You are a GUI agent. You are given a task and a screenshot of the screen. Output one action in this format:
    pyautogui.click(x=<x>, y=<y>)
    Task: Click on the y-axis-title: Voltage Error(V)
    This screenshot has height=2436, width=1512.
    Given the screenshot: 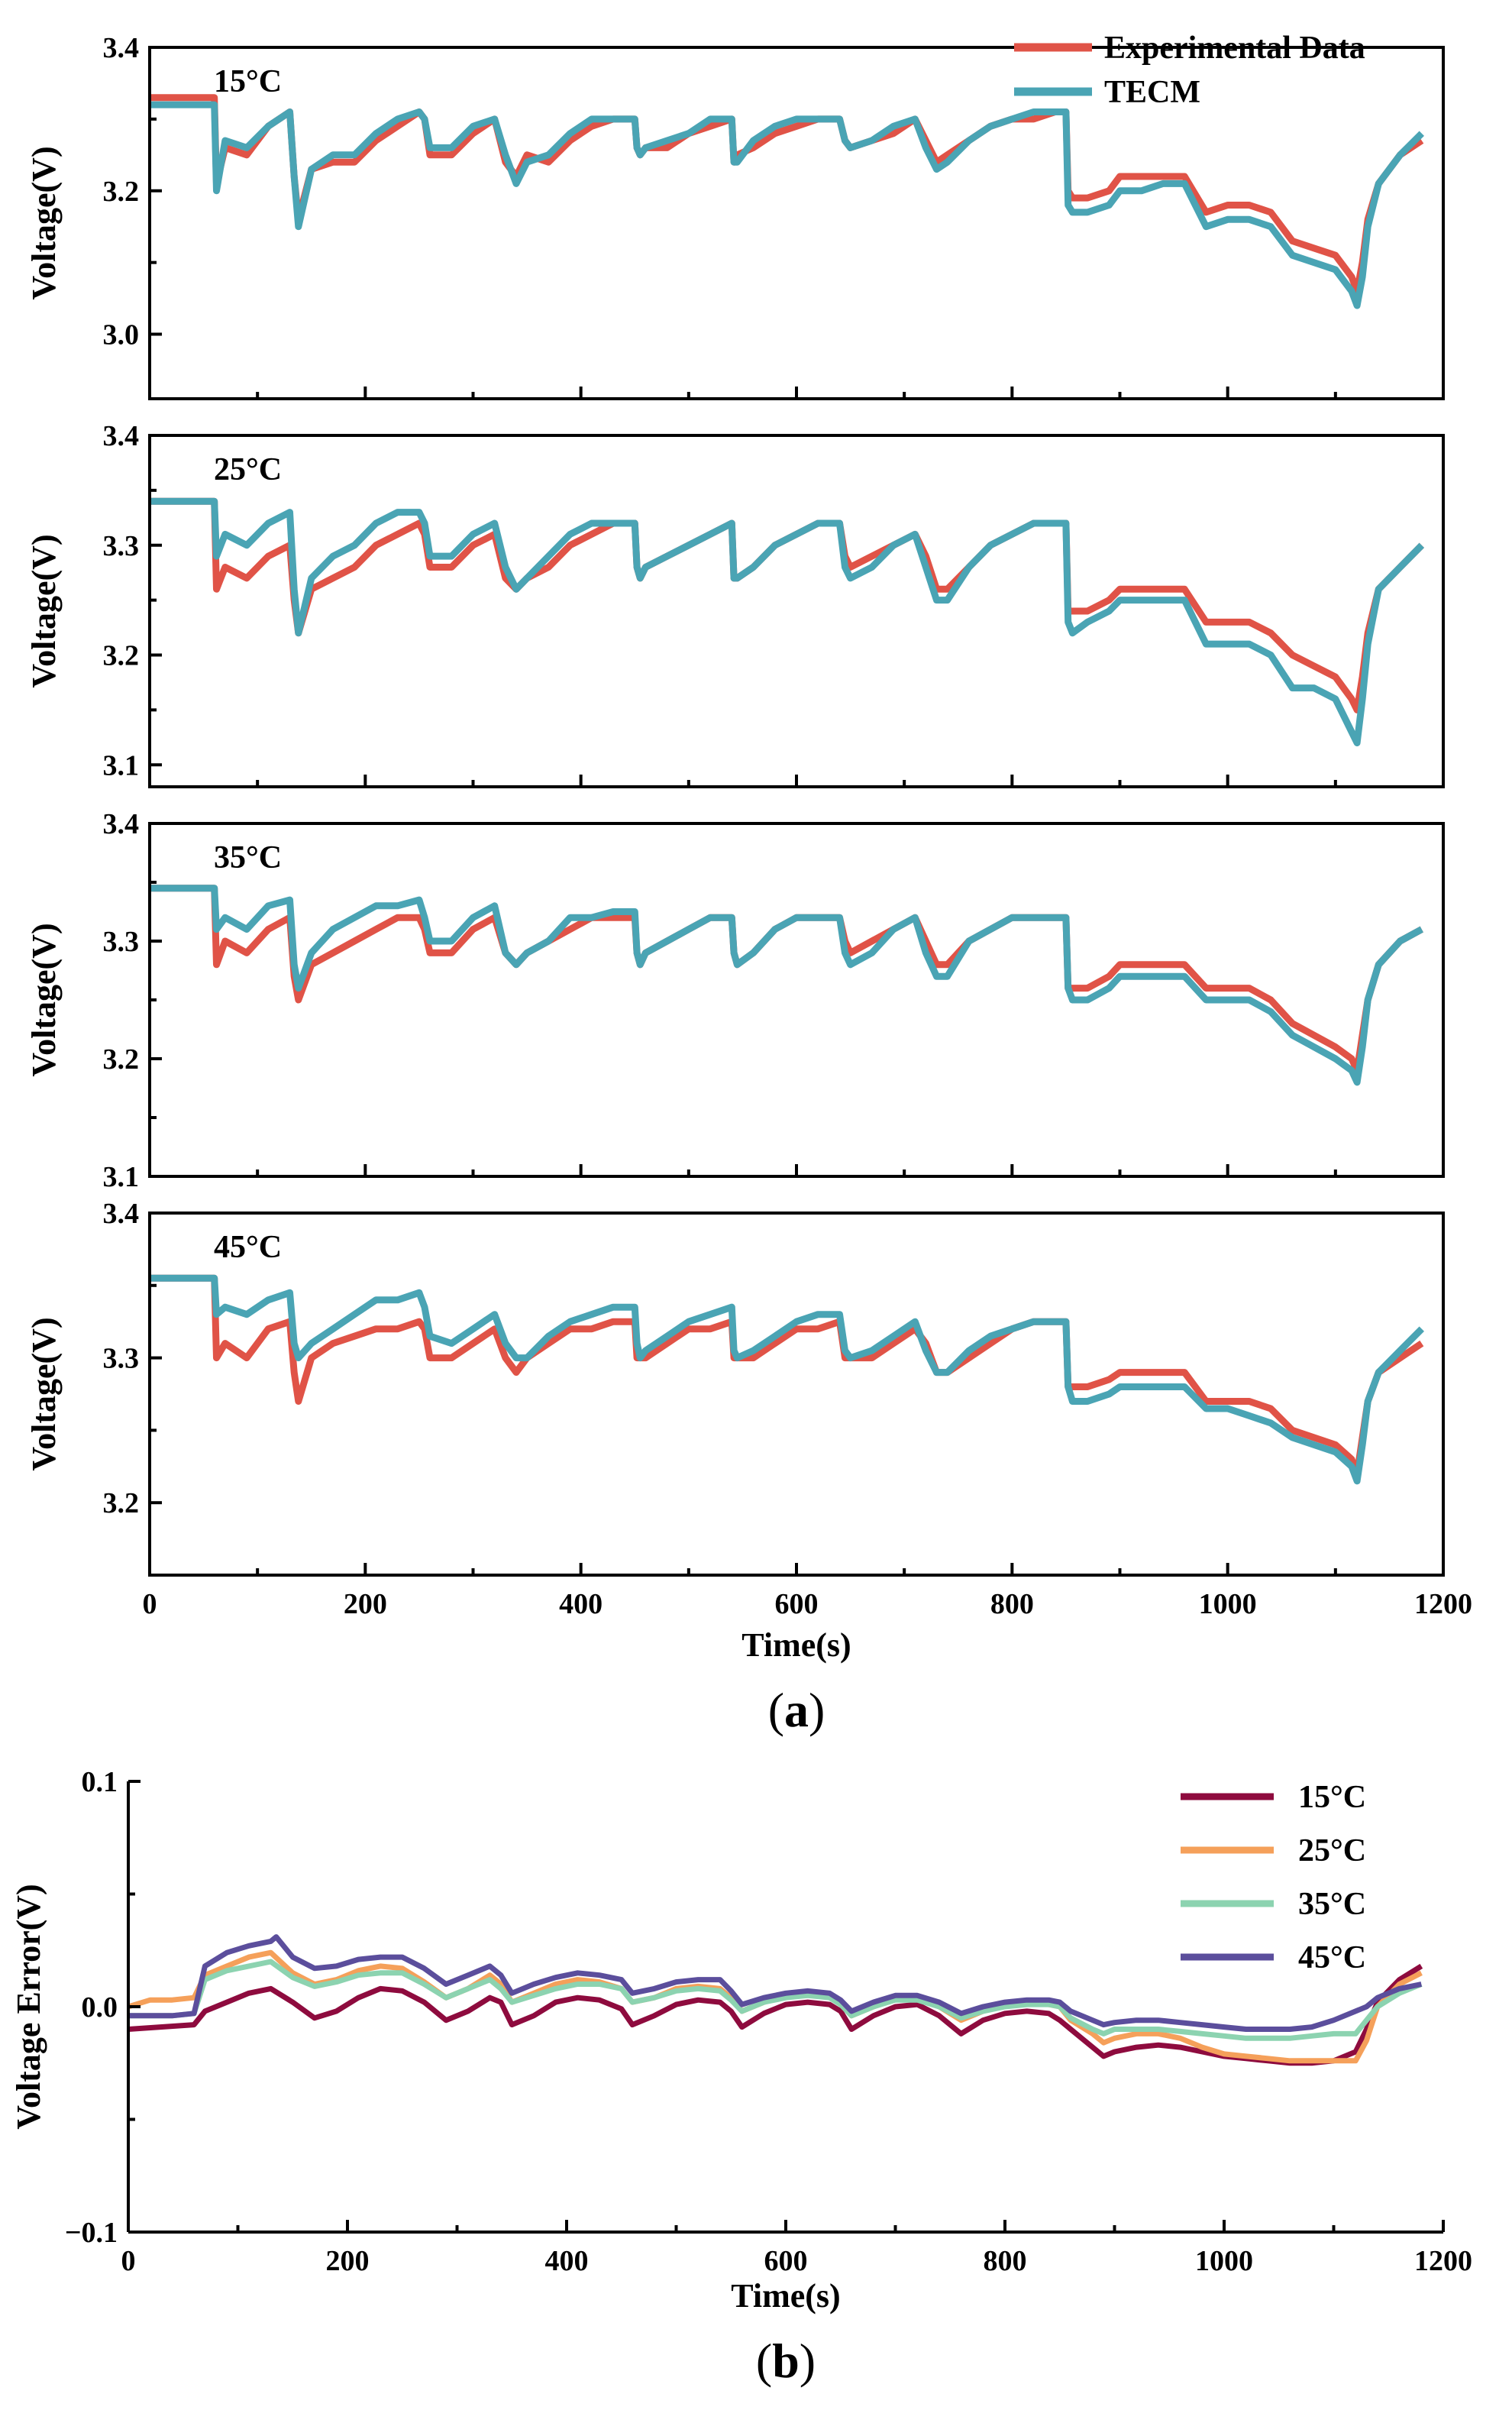 What is the action you would take?
    pyautogui.click(x=28, y=2006)
    